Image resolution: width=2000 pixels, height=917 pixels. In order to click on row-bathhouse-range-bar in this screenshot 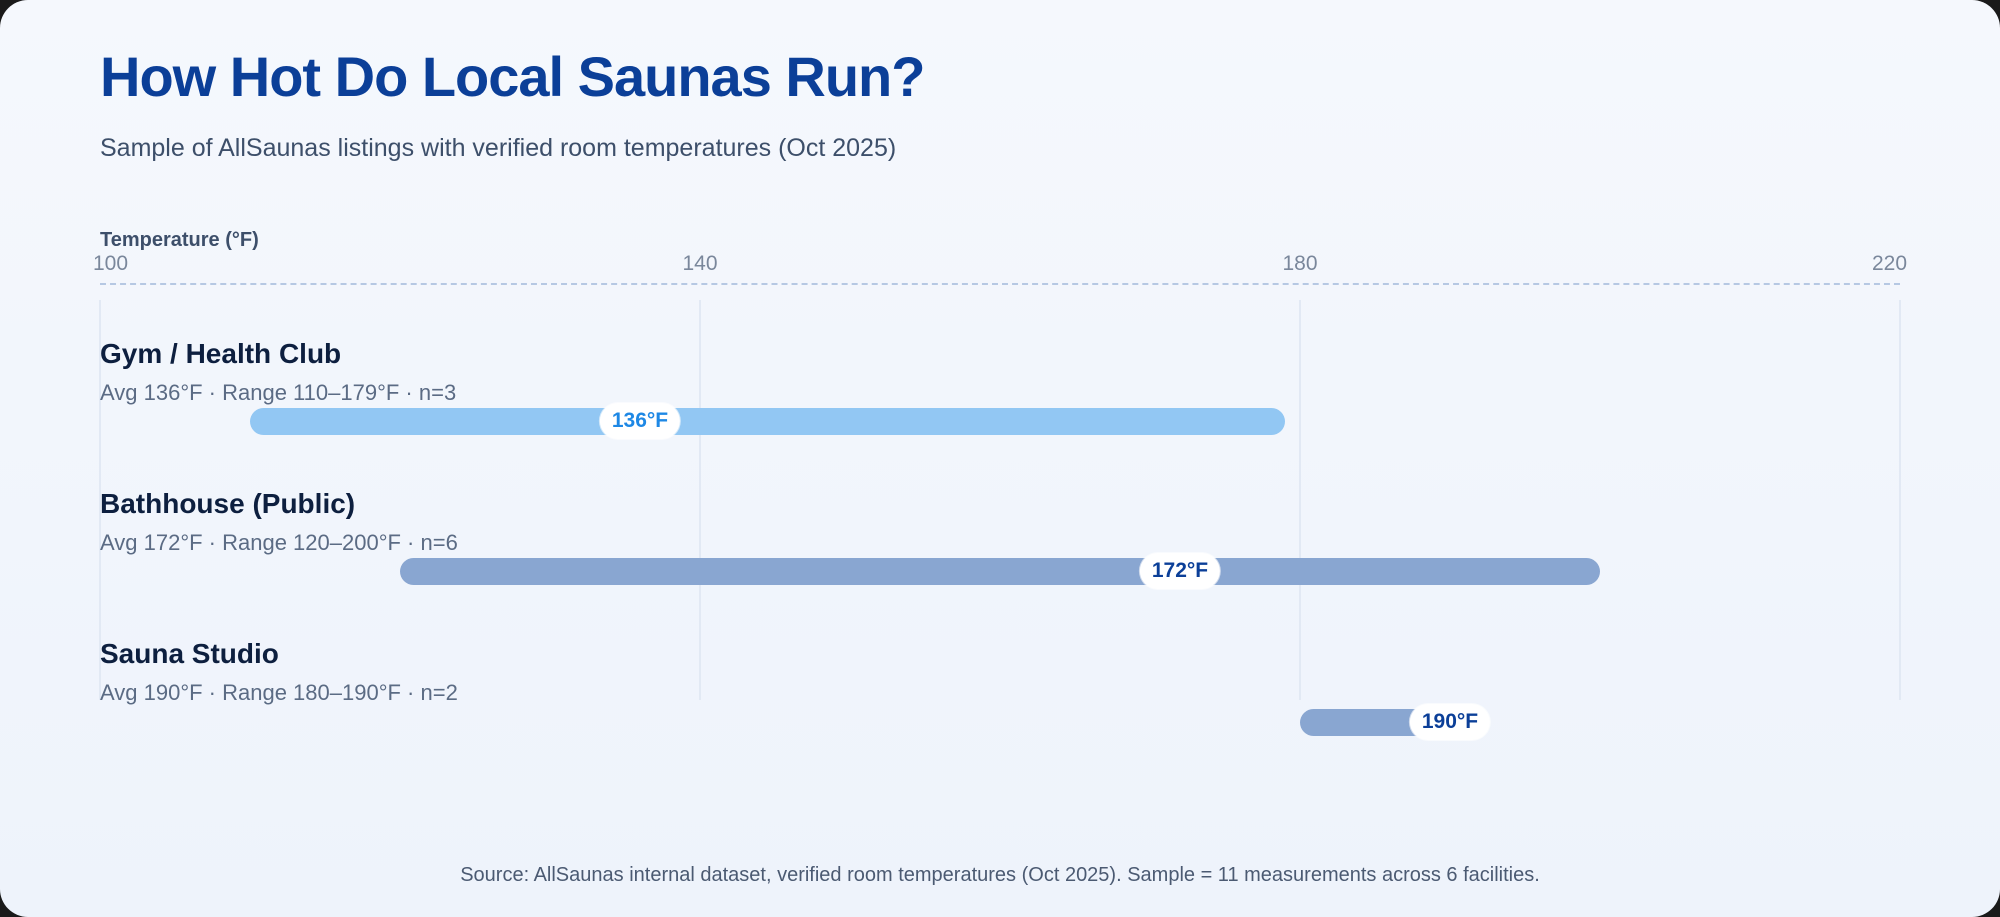, I will do `click(1000, 571)`.